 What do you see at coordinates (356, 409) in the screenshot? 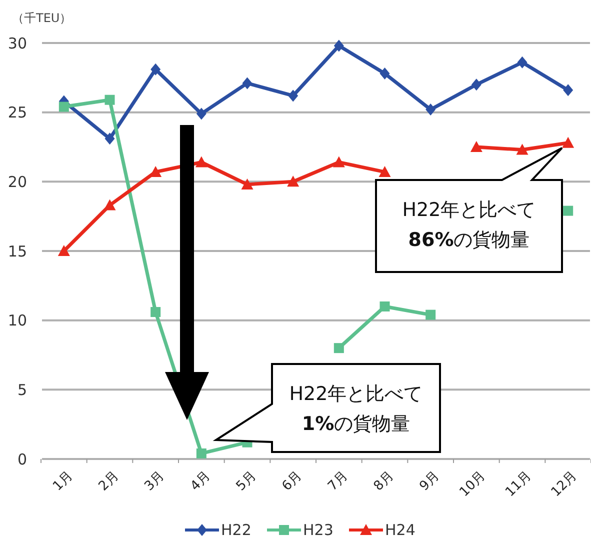
I see `annotation: H22年と比べて 1%の貨物量` at bounding box center [356, 409].